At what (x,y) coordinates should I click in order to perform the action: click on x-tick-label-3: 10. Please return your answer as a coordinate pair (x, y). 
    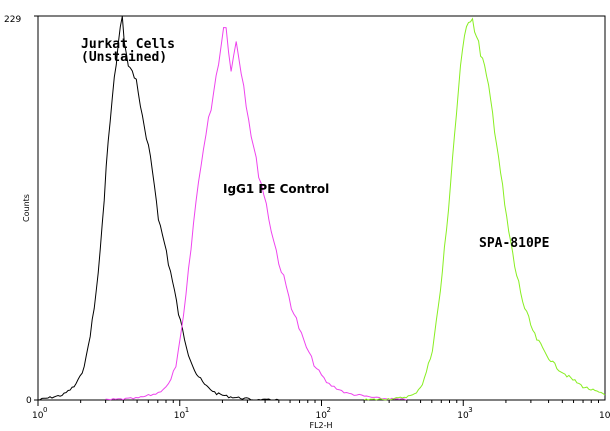
    Looking at the image, I should click on (463, 416).